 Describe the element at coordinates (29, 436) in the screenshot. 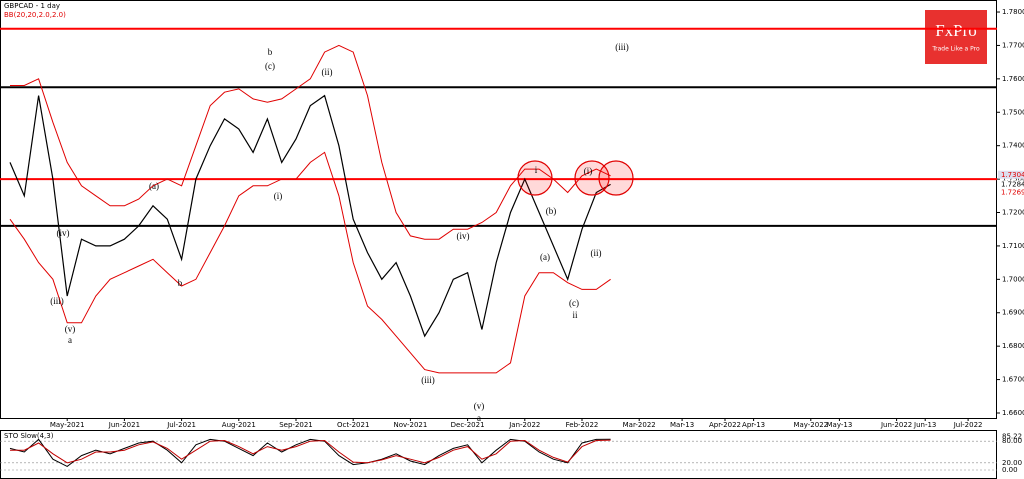

I see `sto-title: STO Slow(4,3)` at that location.